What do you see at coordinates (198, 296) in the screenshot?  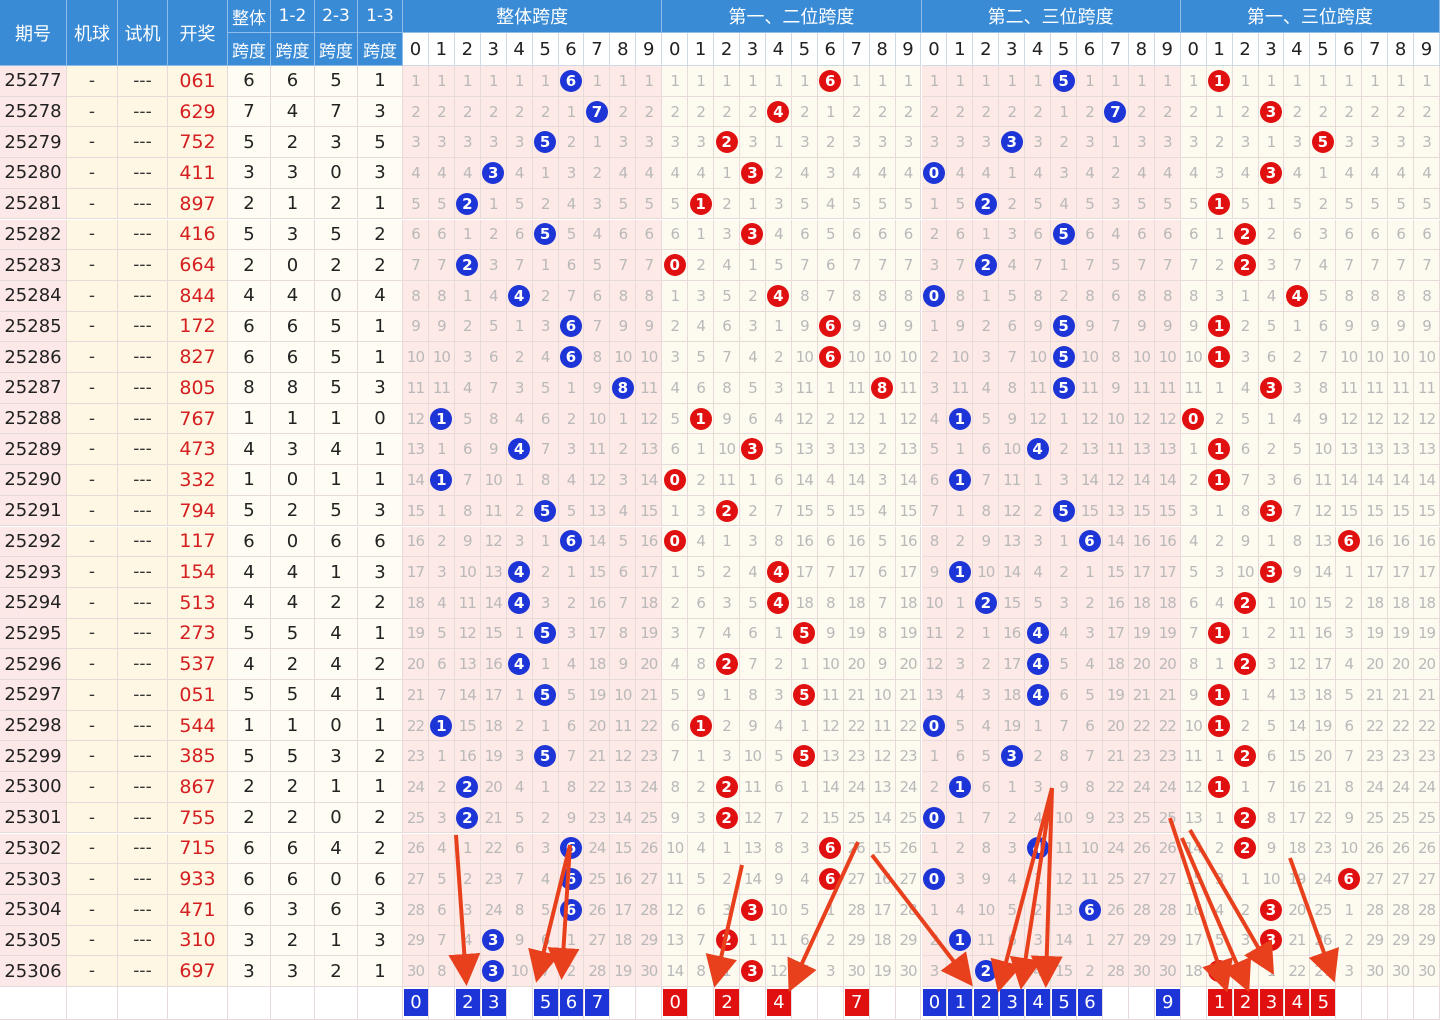 I see `draw: 844` at bounding box center [198, 296].